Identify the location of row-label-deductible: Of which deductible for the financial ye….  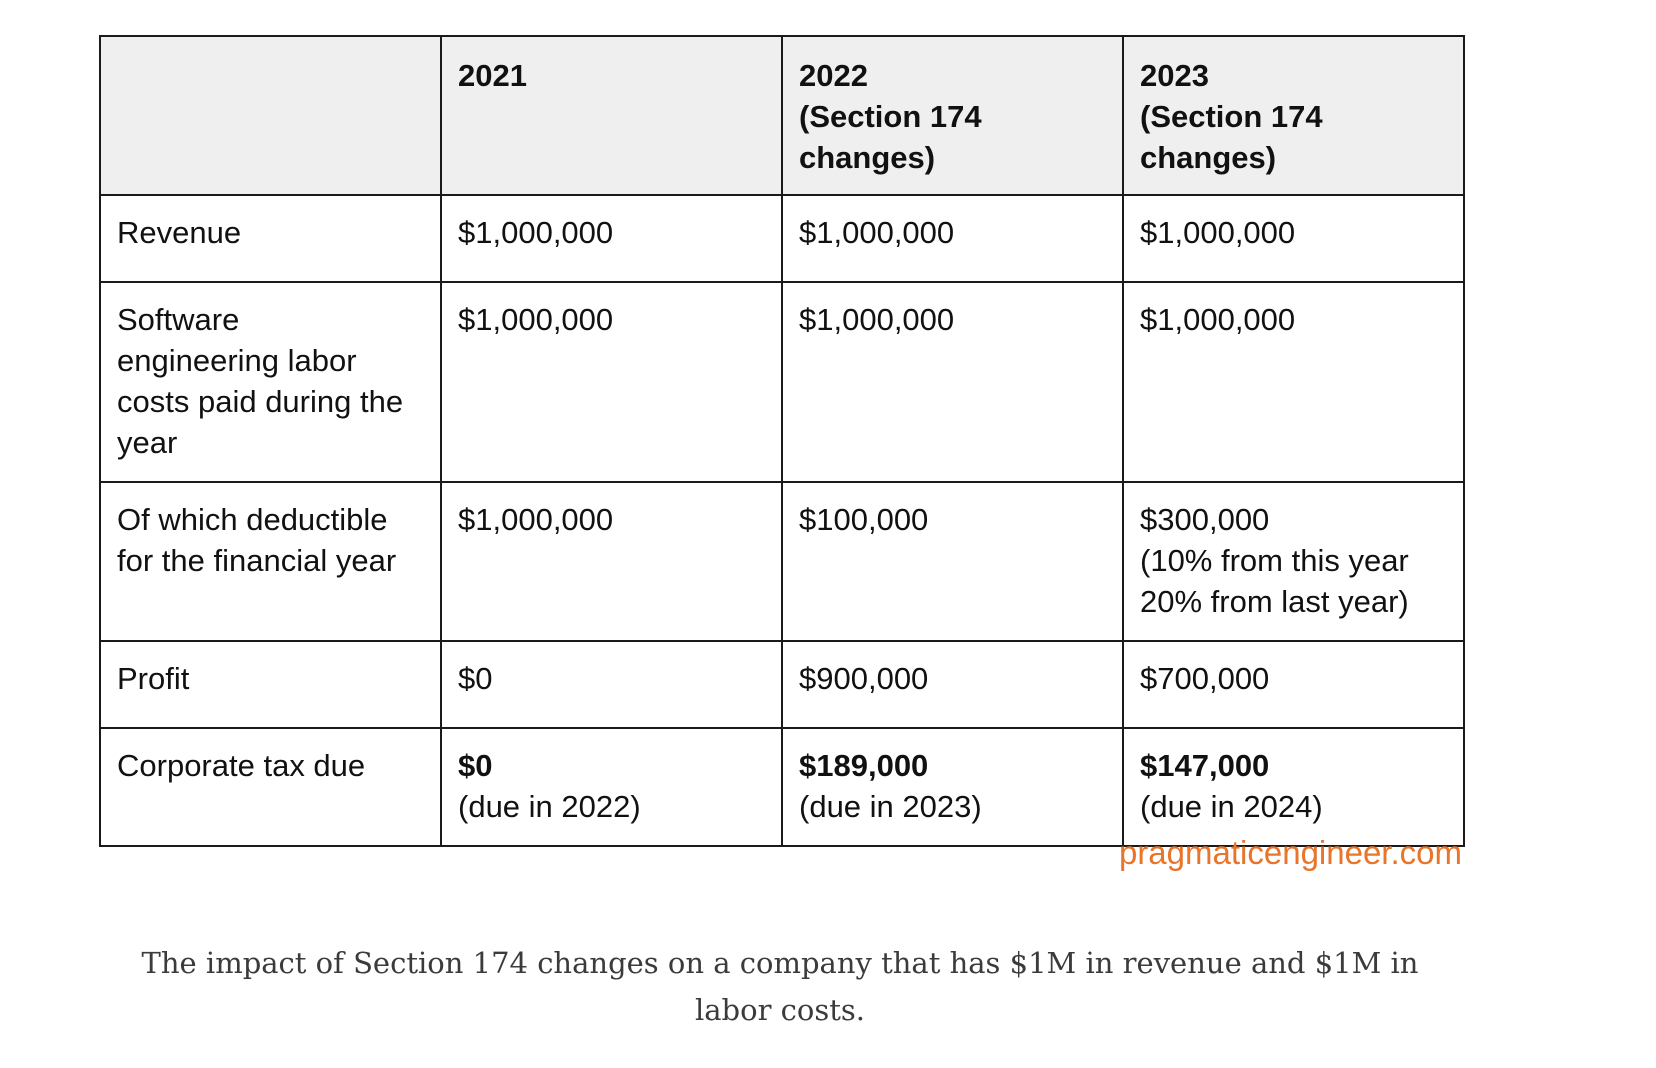
(270, 561).